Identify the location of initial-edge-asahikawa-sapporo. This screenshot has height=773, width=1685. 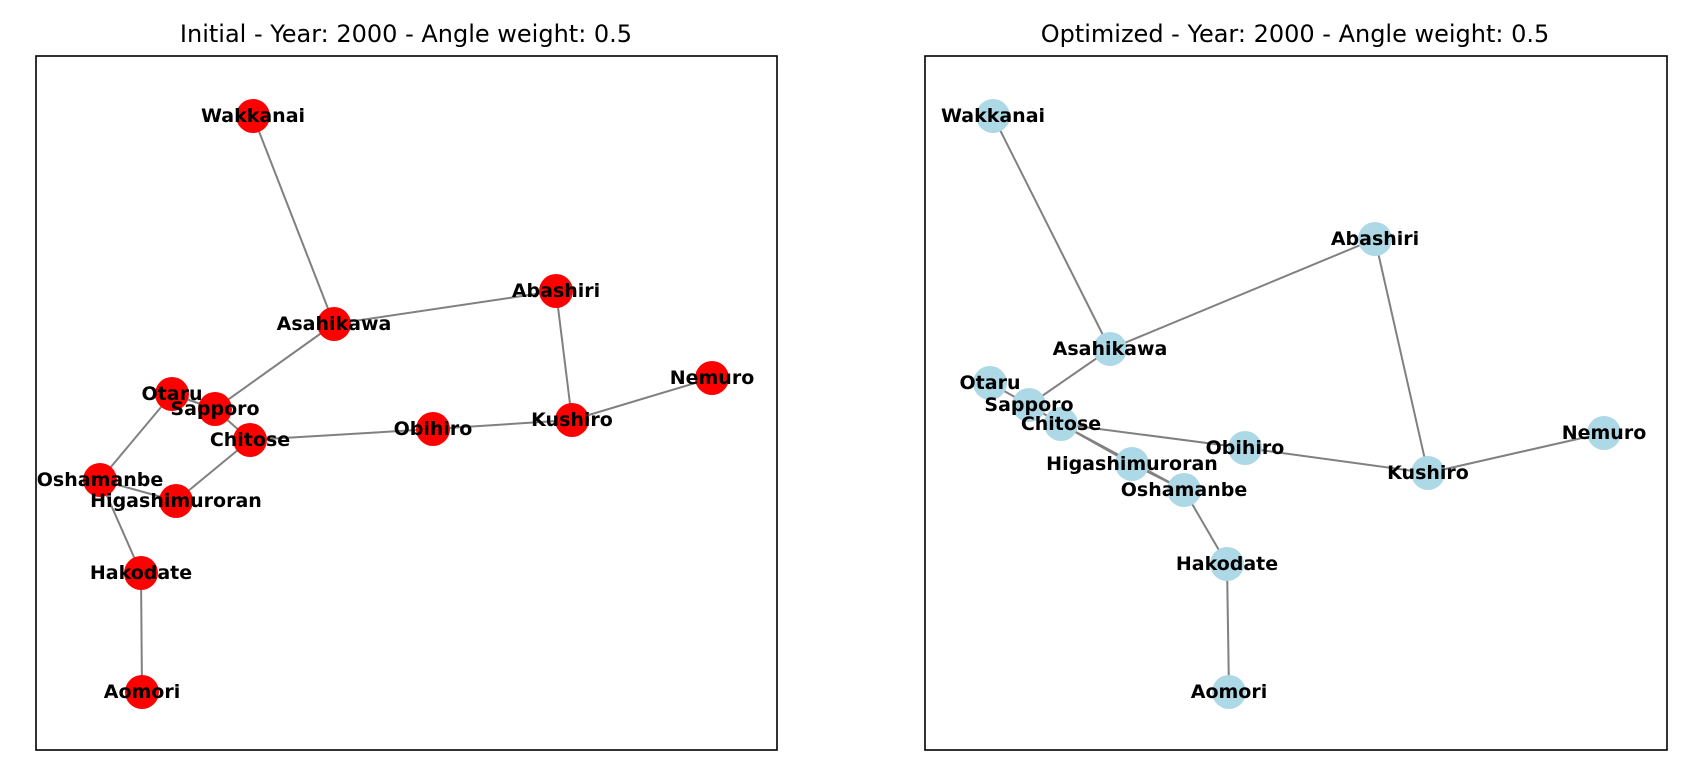
(274, 366).